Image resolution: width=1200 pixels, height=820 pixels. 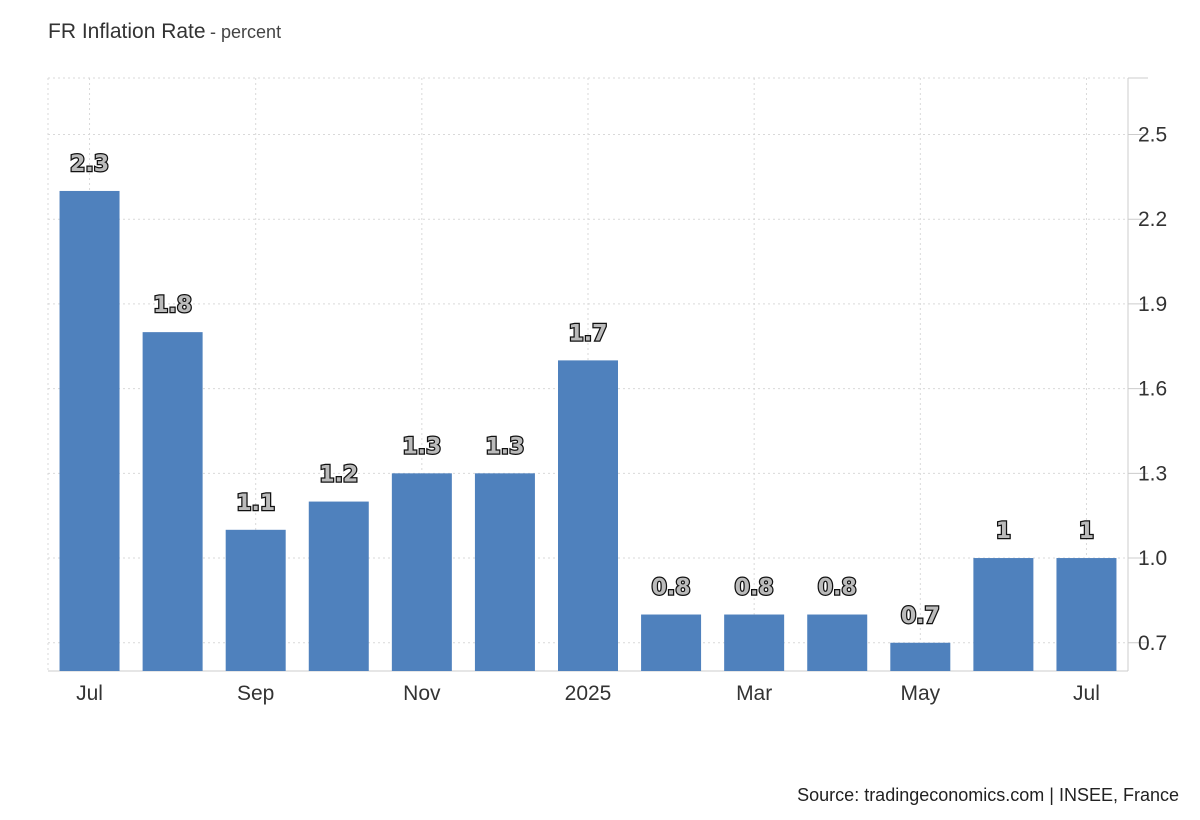 I want to click on y-tick-label: 2.2, so click(x=1152, y=219).